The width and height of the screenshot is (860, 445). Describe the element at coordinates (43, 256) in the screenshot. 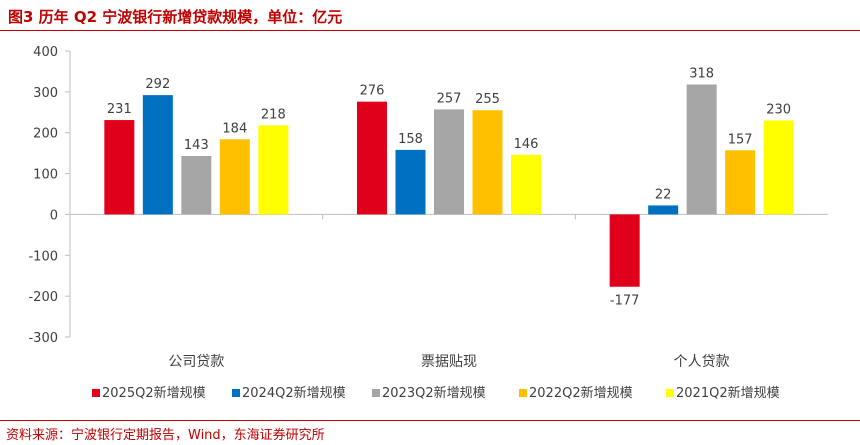

I see `y-tick-label: -100` at that location.